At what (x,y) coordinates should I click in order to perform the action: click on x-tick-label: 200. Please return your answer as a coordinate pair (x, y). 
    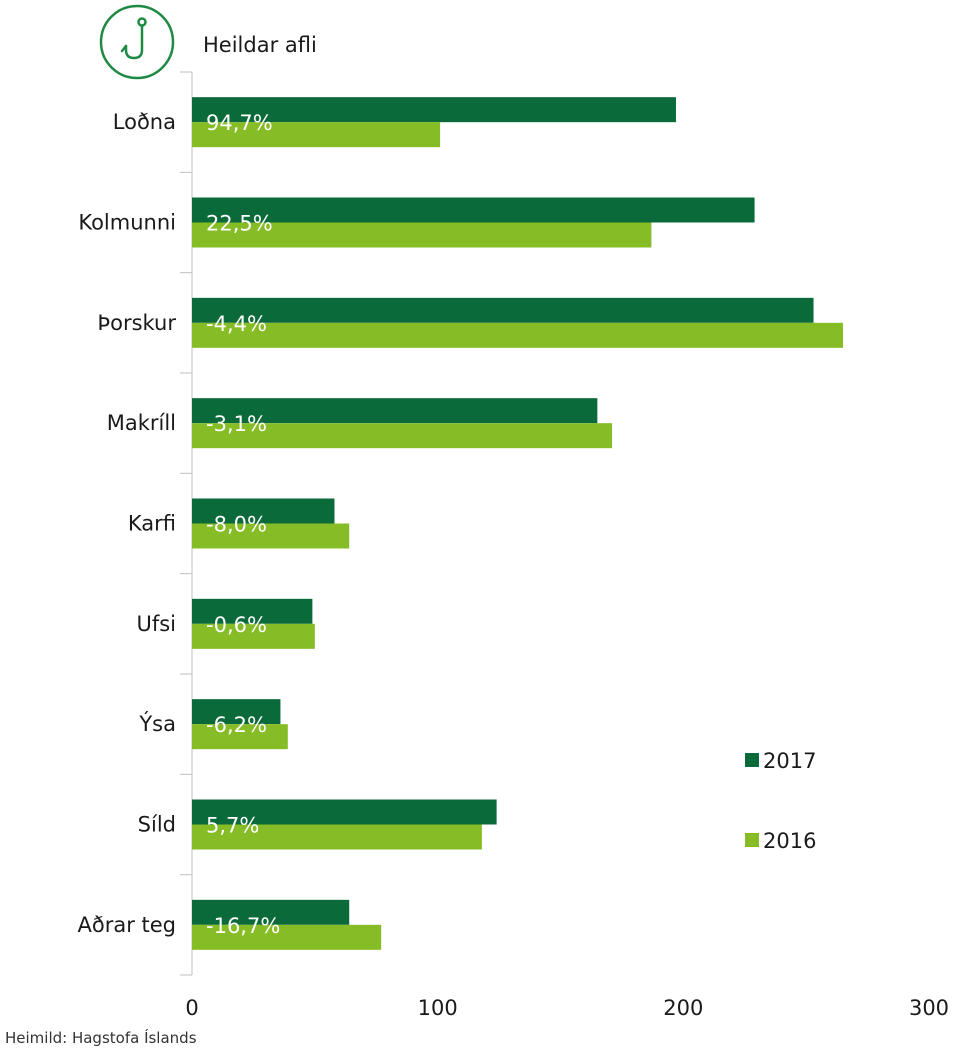
    Looking at the image, I should click on (683, 1008).